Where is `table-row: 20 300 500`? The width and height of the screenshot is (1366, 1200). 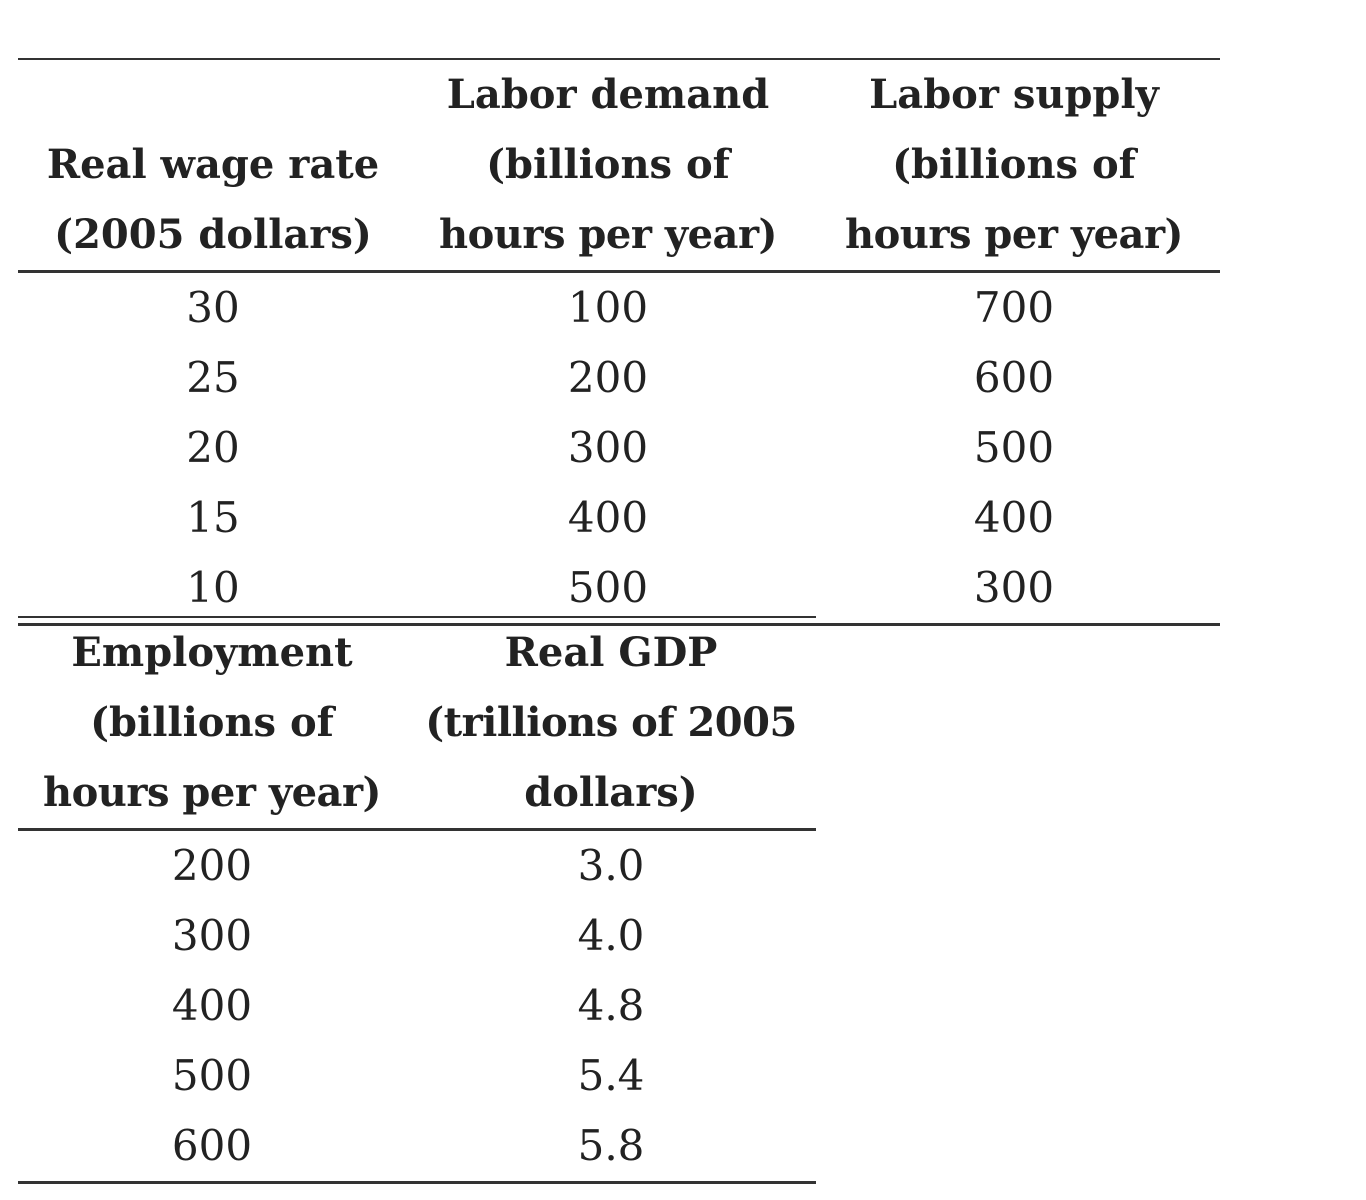 table-row: 20 300 500 is located at coordinates (619, 448).